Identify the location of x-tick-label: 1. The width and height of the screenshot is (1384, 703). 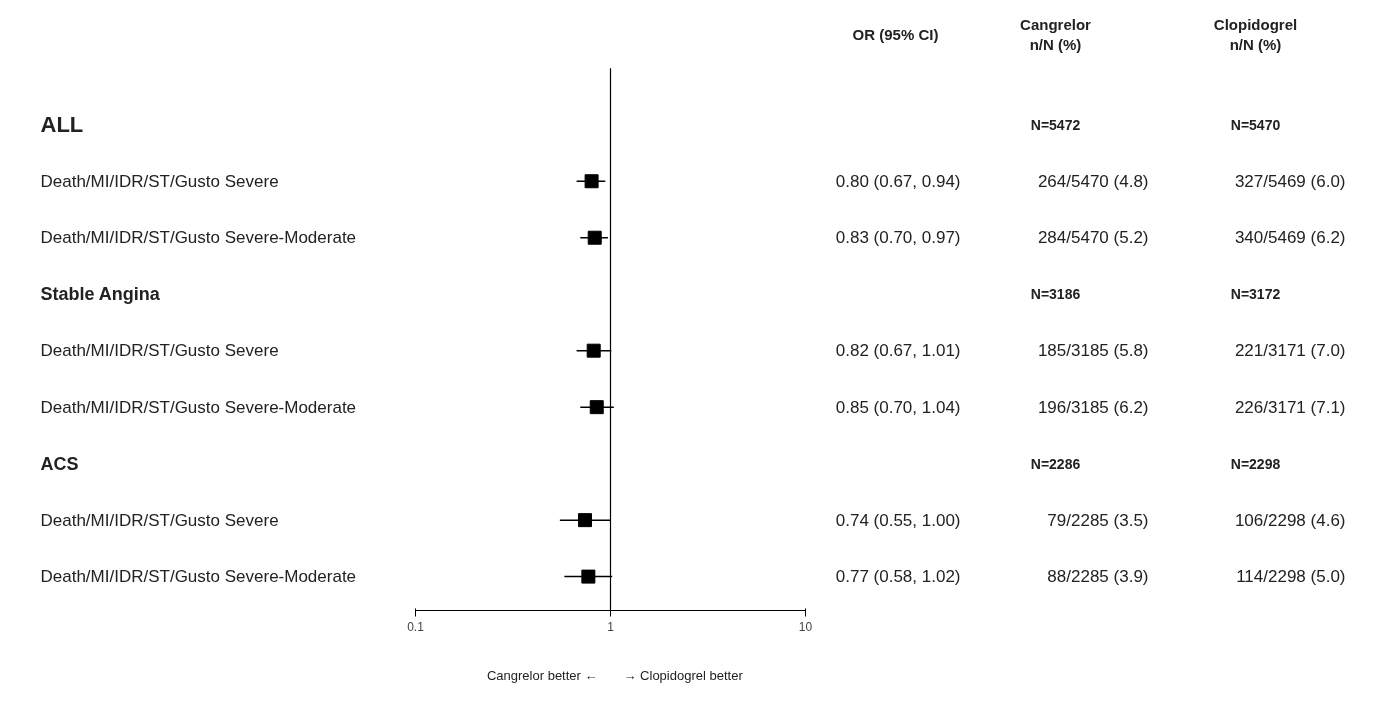
(611, 626).